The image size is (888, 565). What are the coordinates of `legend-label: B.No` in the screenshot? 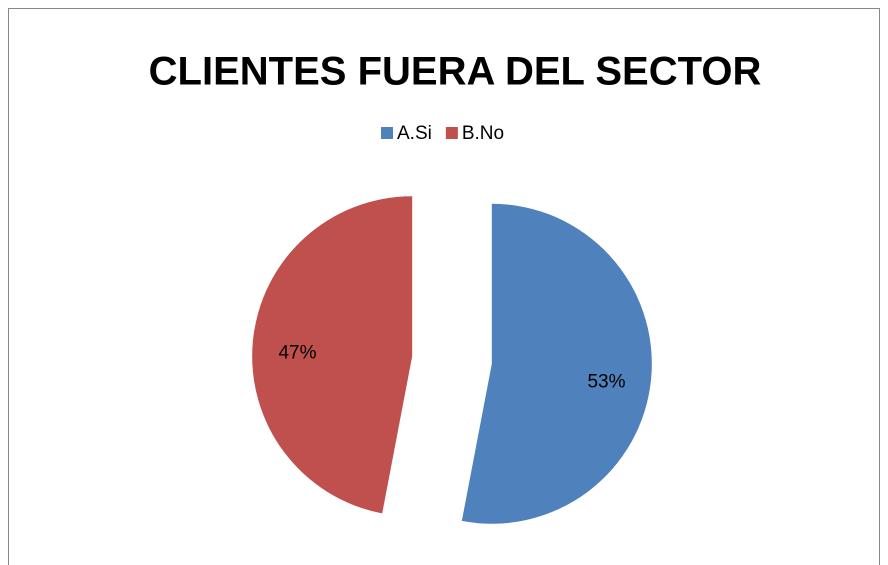 It's located at (483, 133).